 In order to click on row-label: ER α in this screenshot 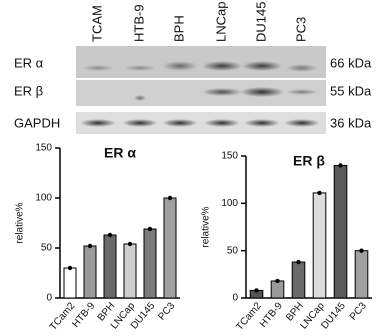, I will do `click(29, 62)`.